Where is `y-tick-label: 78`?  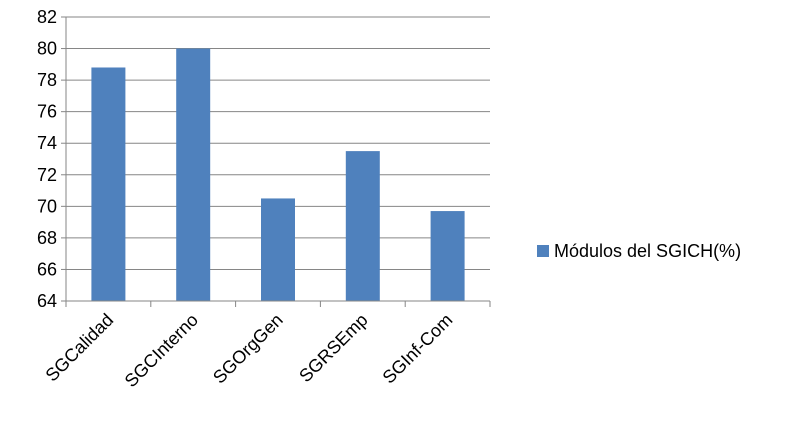
y-tick-label: 78 is located at coordinates (47, 80).